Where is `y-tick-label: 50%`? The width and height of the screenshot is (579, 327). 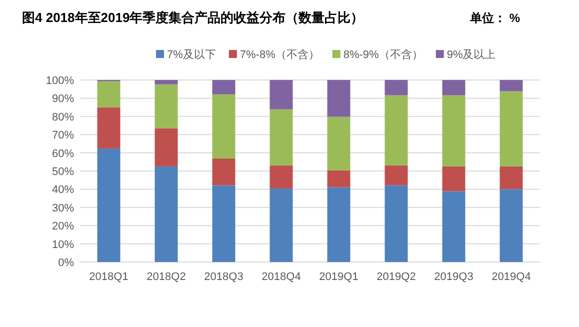
y-tick-label: 50% is located at coordinates (63, 172).